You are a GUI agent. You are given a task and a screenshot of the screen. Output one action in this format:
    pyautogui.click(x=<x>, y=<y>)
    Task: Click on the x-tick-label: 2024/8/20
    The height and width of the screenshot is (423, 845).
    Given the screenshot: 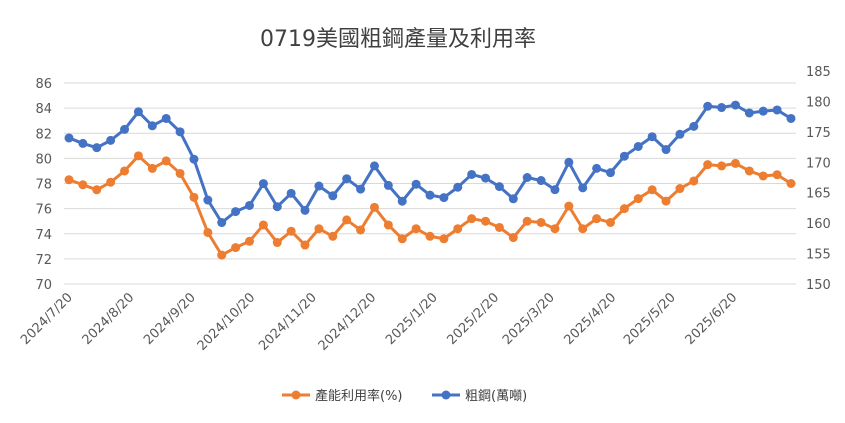 What is the action you would take?
    pyautogui.click(x=109, y=319)
    